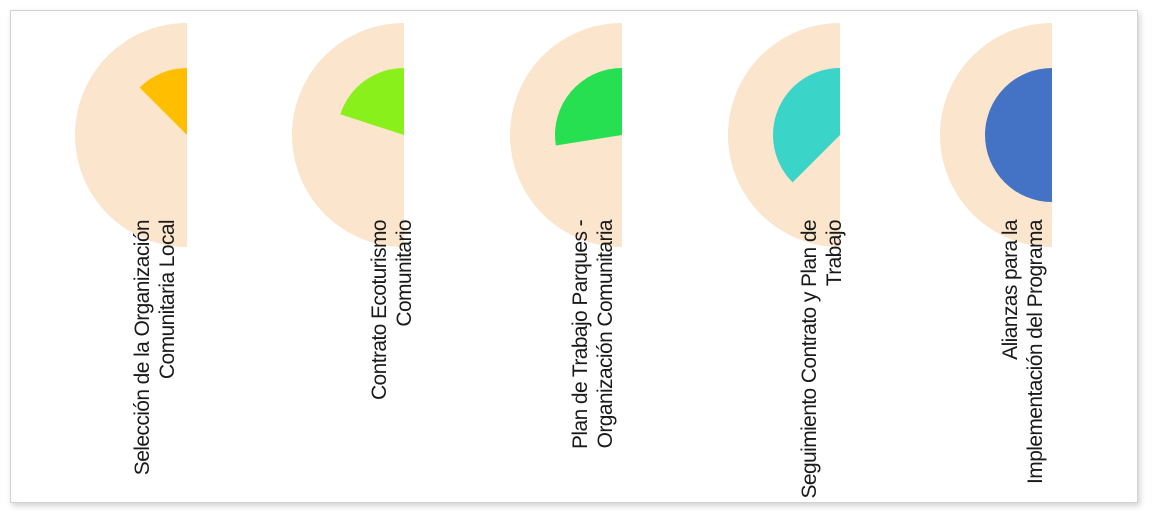 The height and width of the screenshot is (521, 1157). I want to click on stage-progress-wedge-alianzas, so click(1018, 135).